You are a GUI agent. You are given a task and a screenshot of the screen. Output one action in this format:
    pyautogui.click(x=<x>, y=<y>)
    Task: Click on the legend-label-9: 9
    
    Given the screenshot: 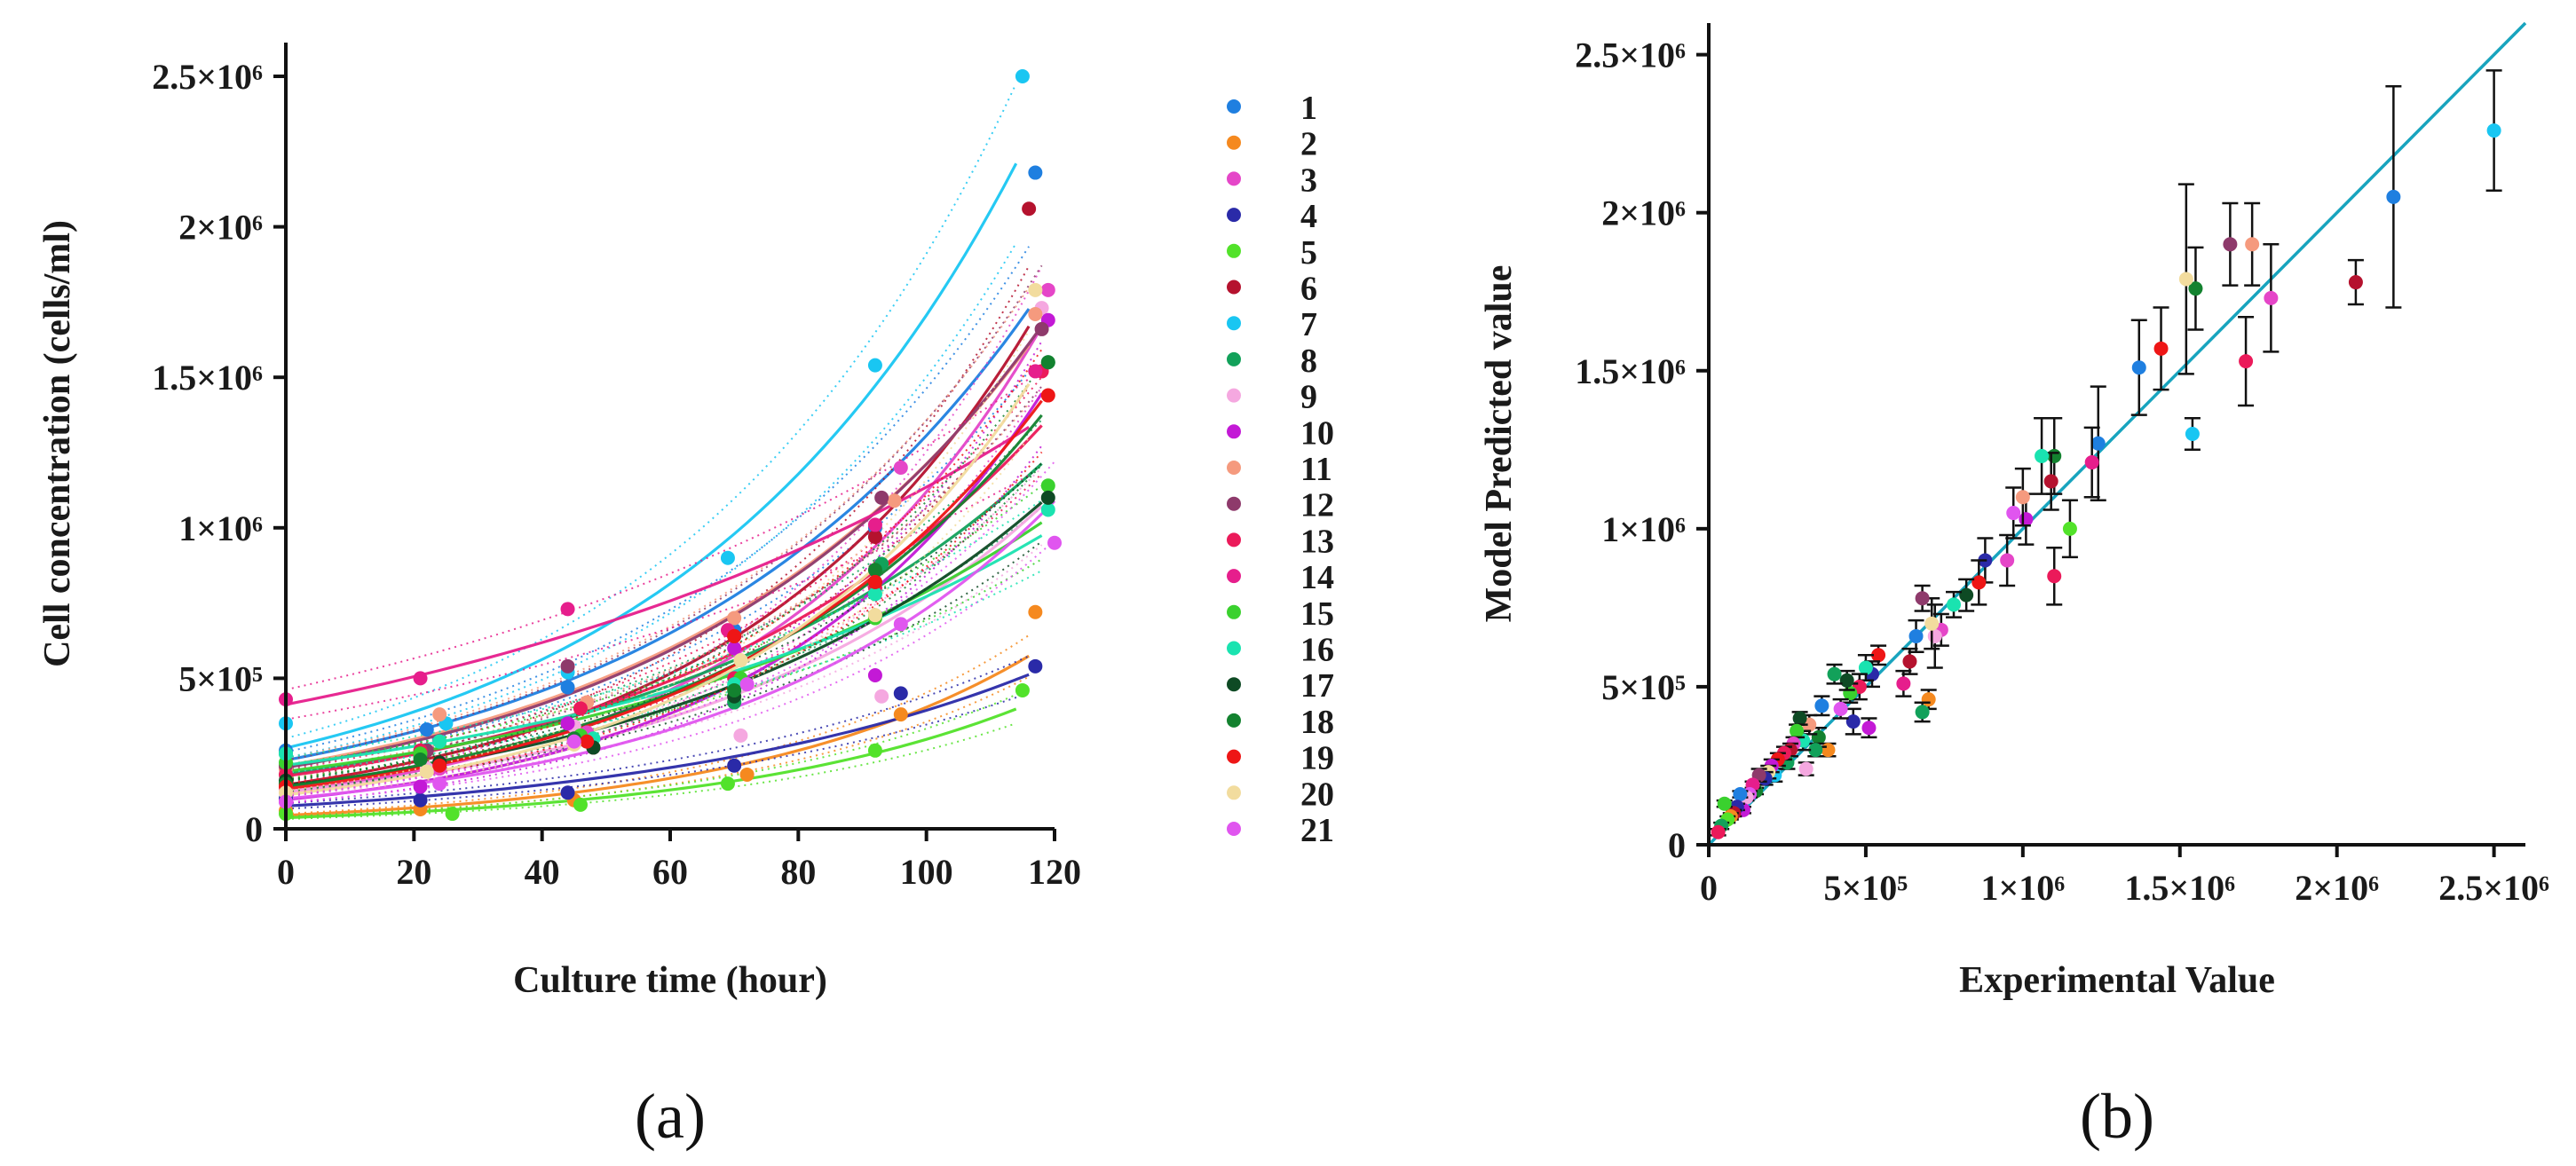 What is the action you would take?
    pyautogui.click(x=1308, y=397)
    